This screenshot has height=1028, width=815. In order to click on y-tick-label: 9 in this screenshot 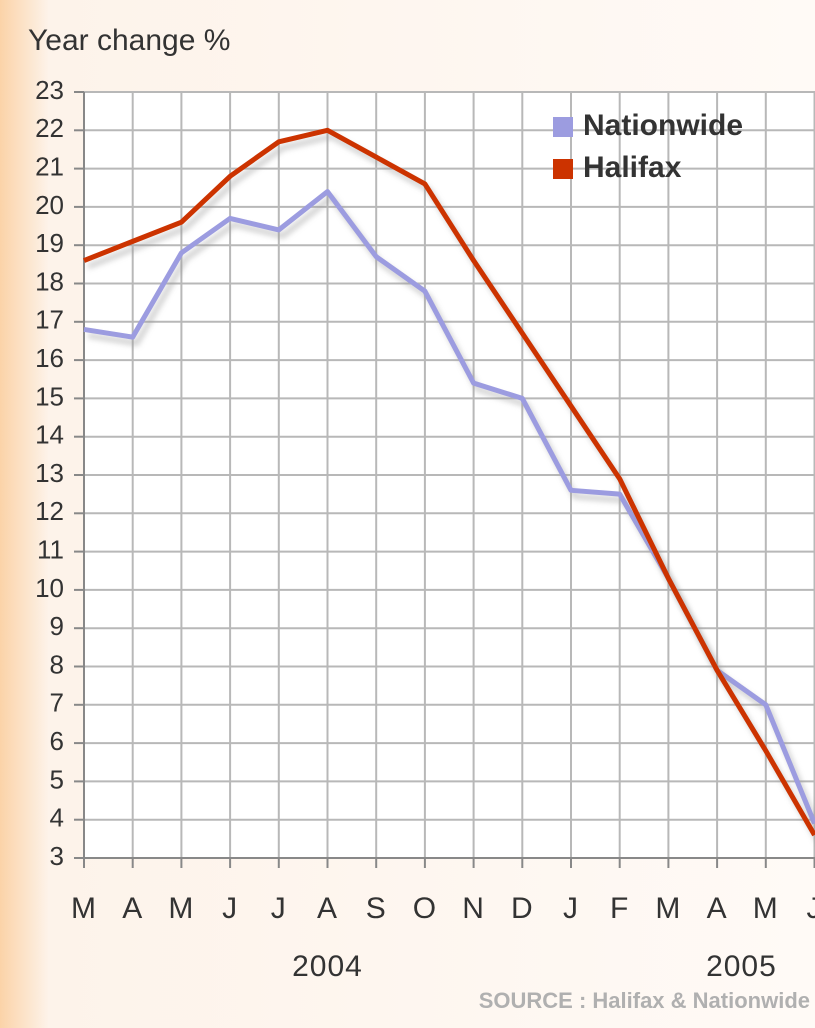, I will do `click(57, 626)`.